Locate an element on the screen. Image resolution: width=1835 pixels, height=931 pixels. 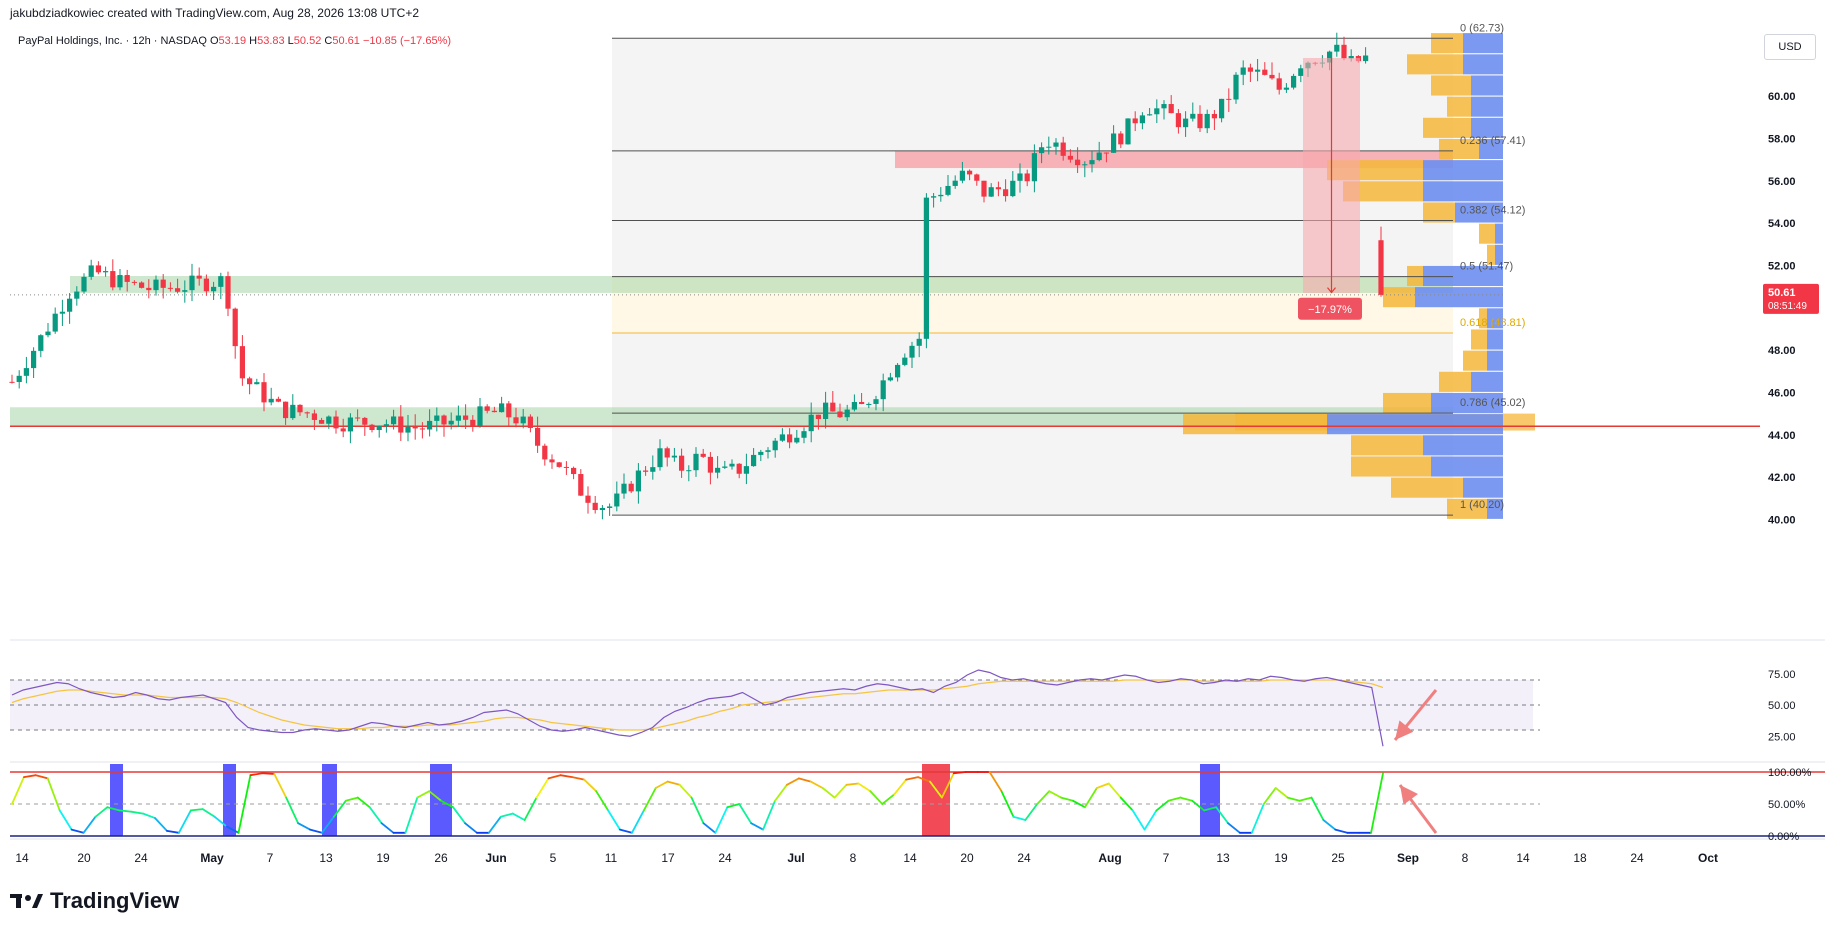
demand-zone-upper is located at coordinates (761, 284).